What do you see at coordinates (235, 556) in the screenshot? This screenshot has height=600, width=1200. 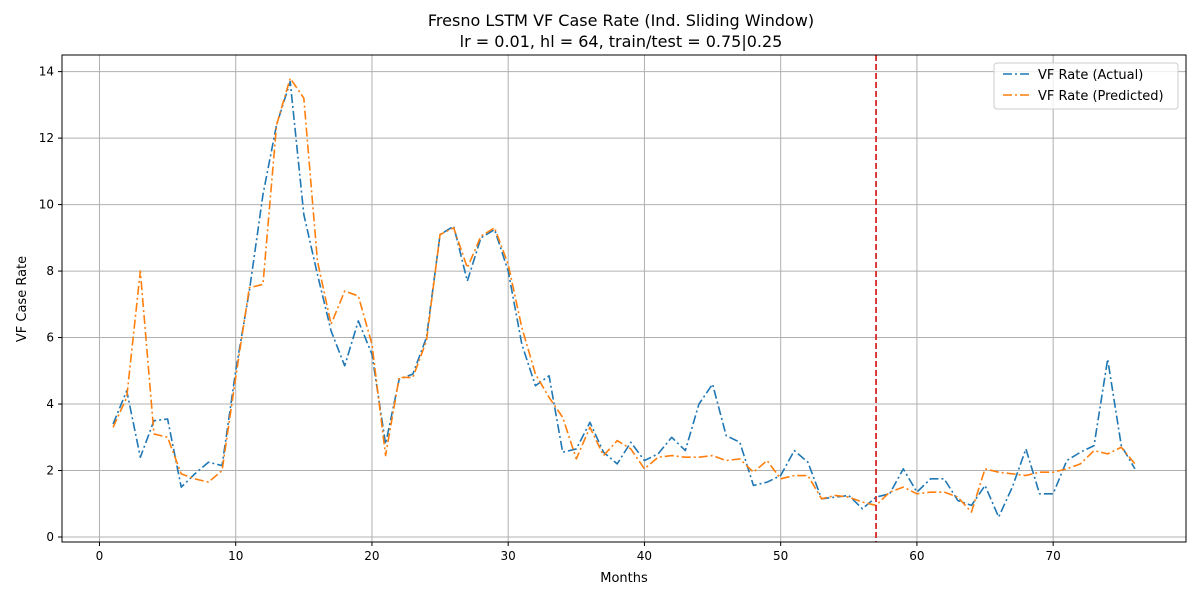 I see `x-tick-label: 10` at bounding box center [235, 556].